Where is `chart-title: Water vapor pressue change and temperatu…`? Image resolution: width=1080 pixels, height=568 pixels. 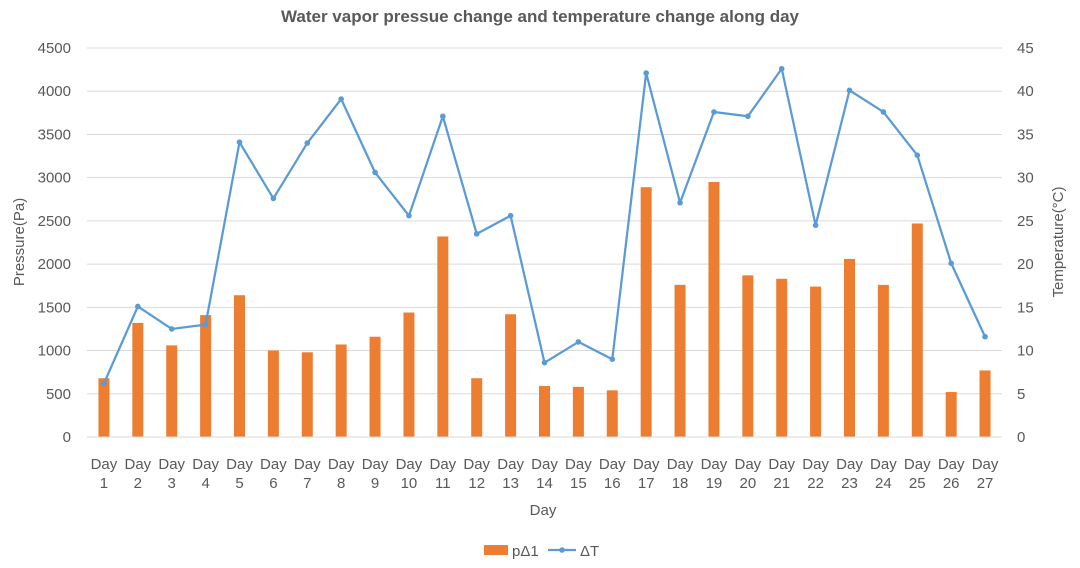 chart-title: Water vapor pressue change and temperatu… is located at coordinates (540, 16).